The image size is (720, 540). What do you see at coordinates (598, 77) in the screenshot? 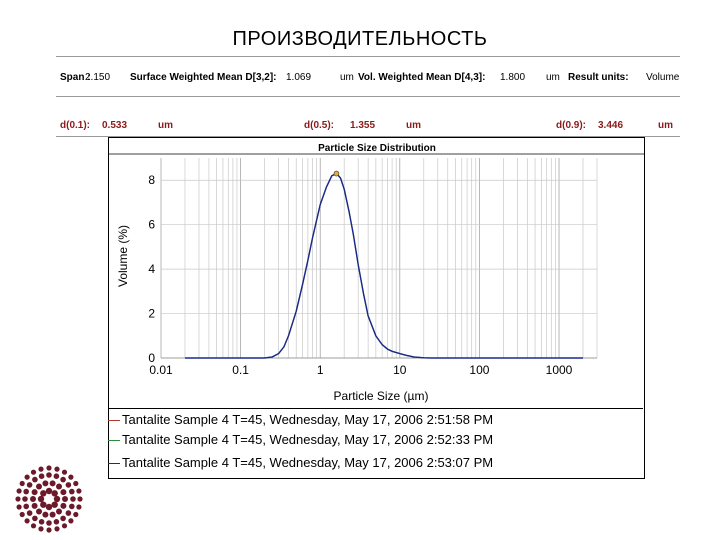
I see `result-units-label: Result units:` at bounding box center [598, 77].